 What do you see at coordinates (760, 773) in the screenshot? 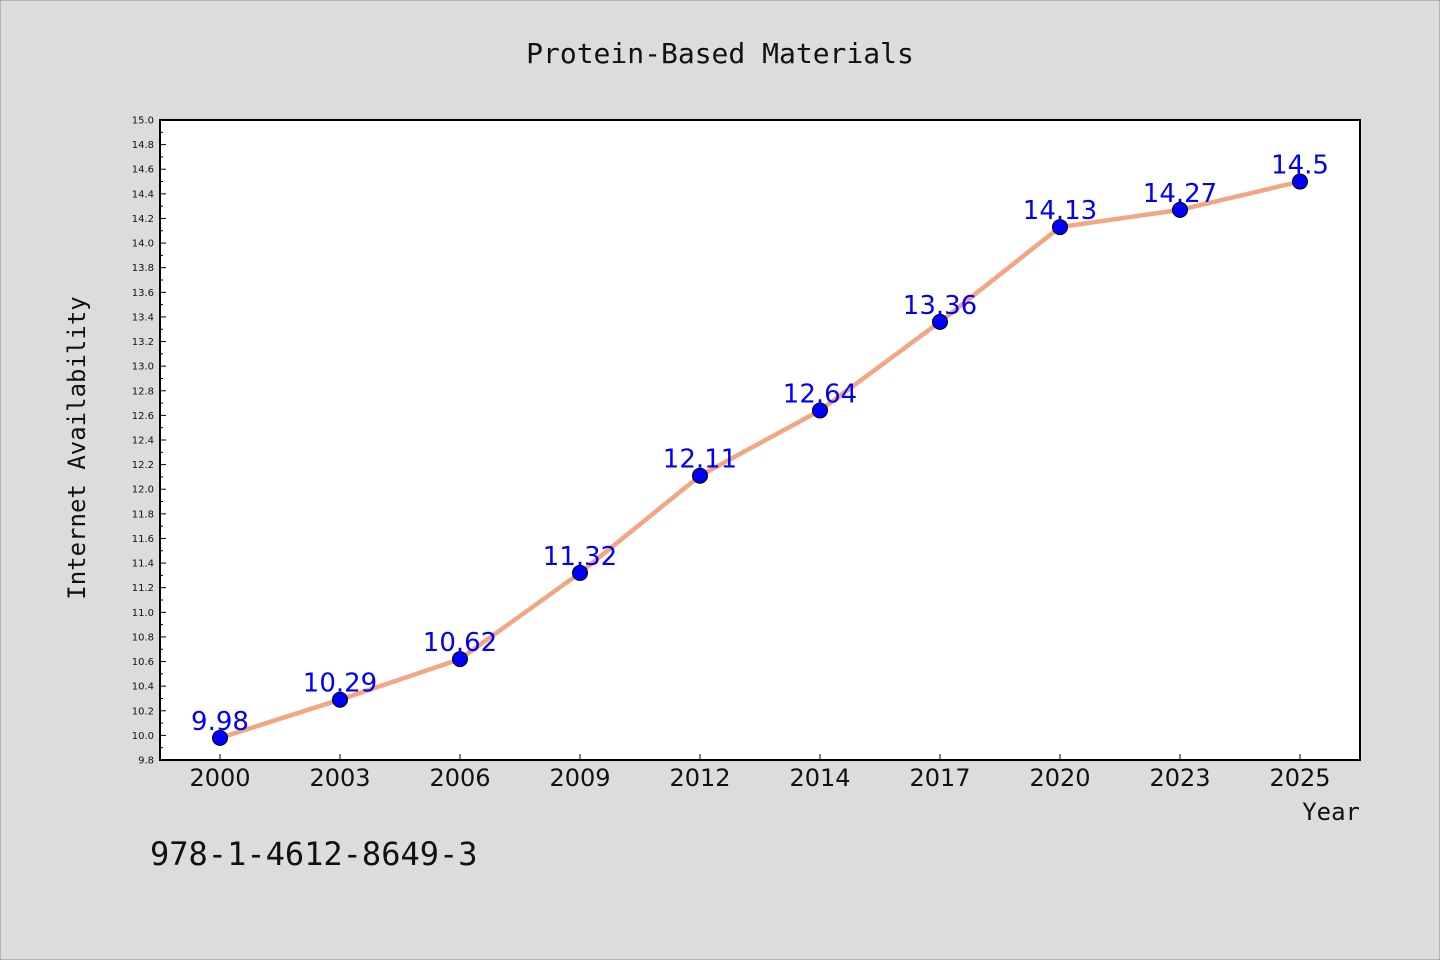
I see `x-axis-ticks: 2000 2003 2006 2009 2012 2014 2017 2020 2023 2025` at bounding box center [760, 773].